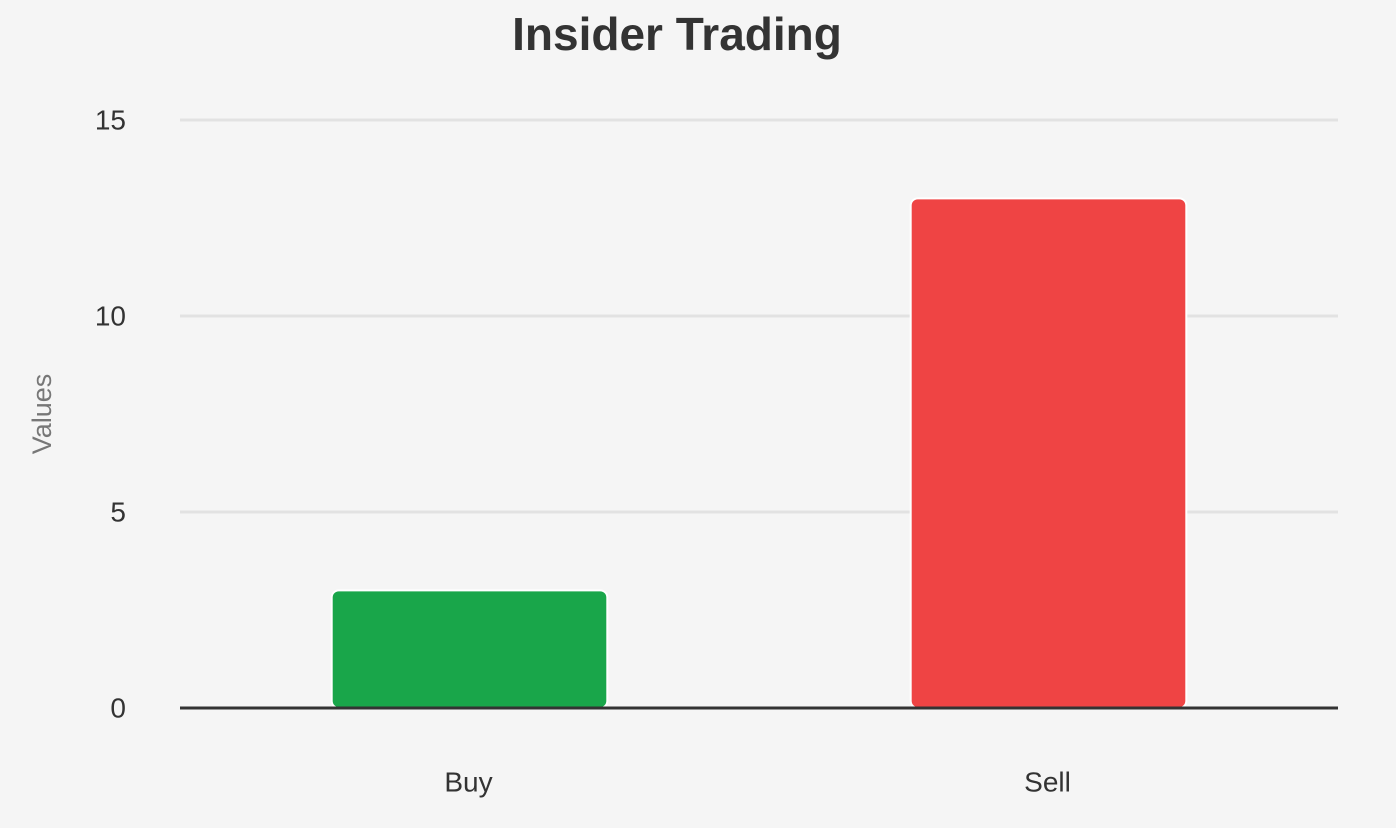  I want to click on x-tick-label: Buy, so click(468, 781).